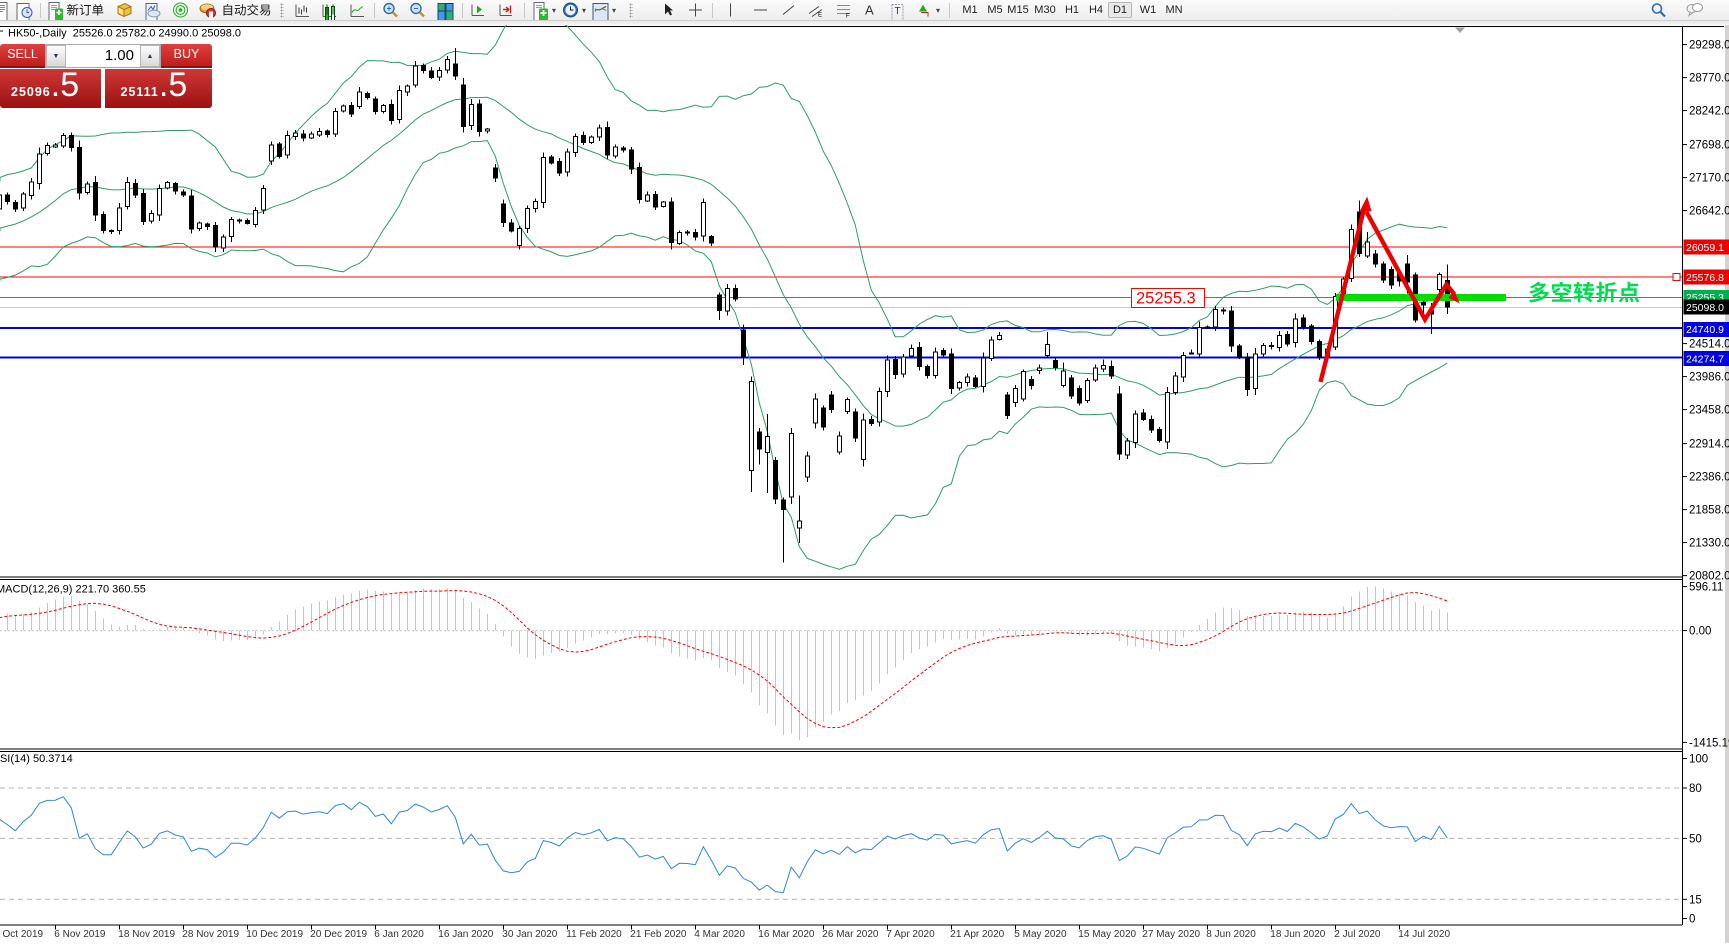 This screenshot has height=948, width=1729. Describe the element at coordinates (1705, 248) in the screenshot. I see `svg-text: 26059.1` at that location.